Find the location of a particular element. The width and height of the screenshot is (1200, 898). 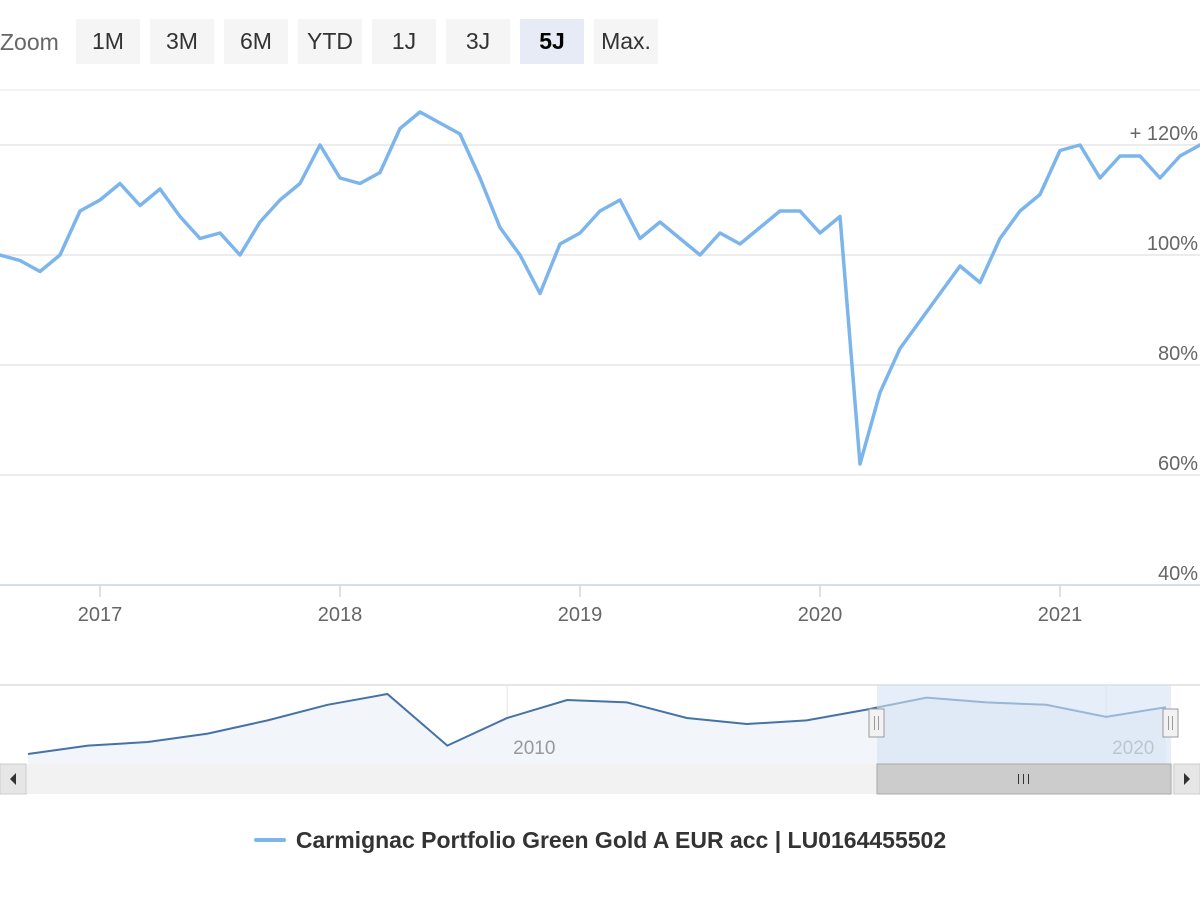

zoom-ytd-button: YTD is located at coordinates (330, 41).